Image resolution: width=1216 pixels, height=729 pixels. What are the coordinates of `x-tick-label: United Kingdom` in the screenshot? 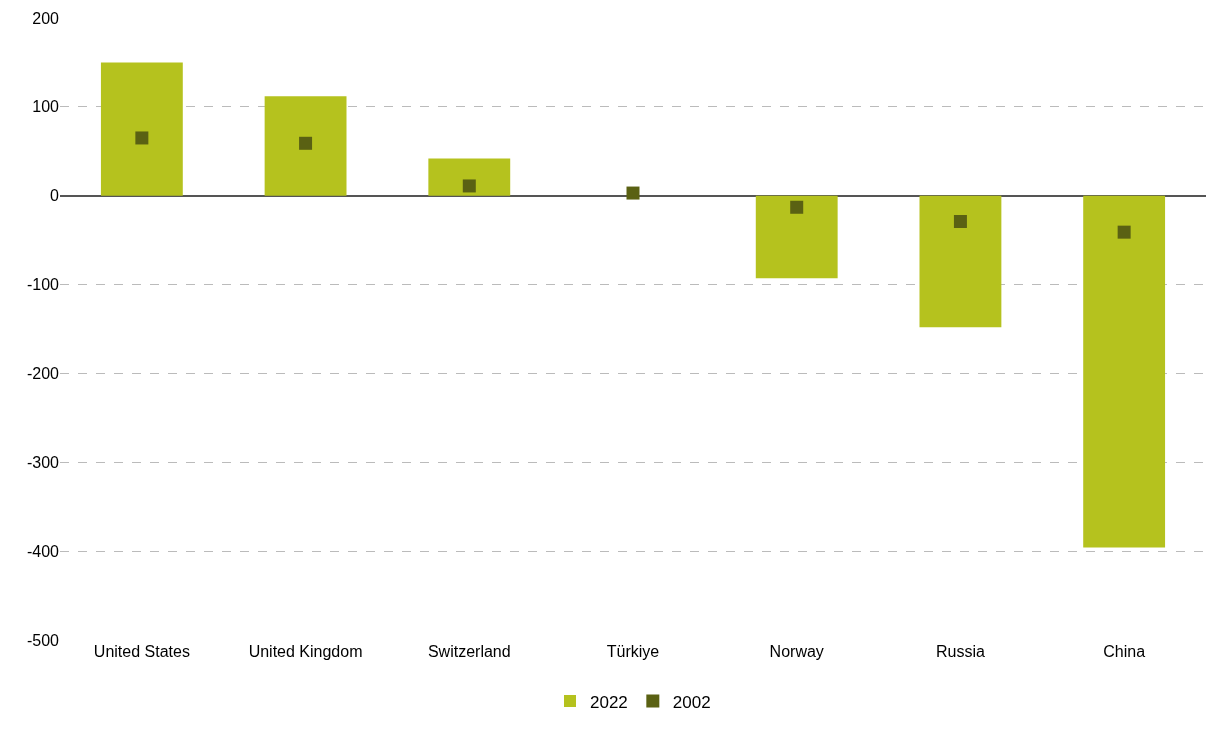 It's located at (305, 651).